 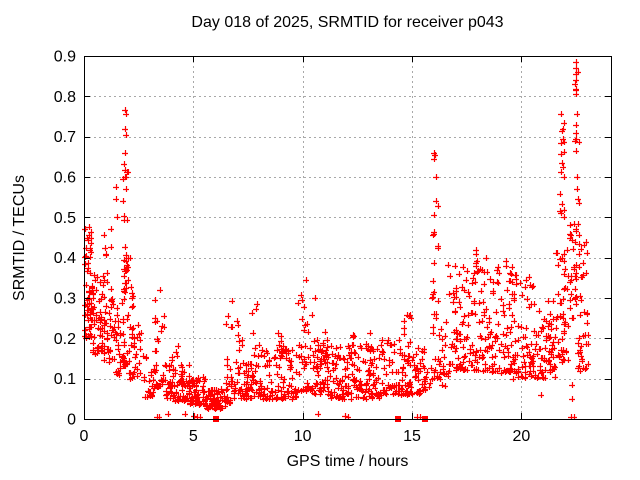 What do you see at coordinates (65, 178) in the screenshot?
I see `y-tick-label: 0.6` at bounding box center [65, 178].